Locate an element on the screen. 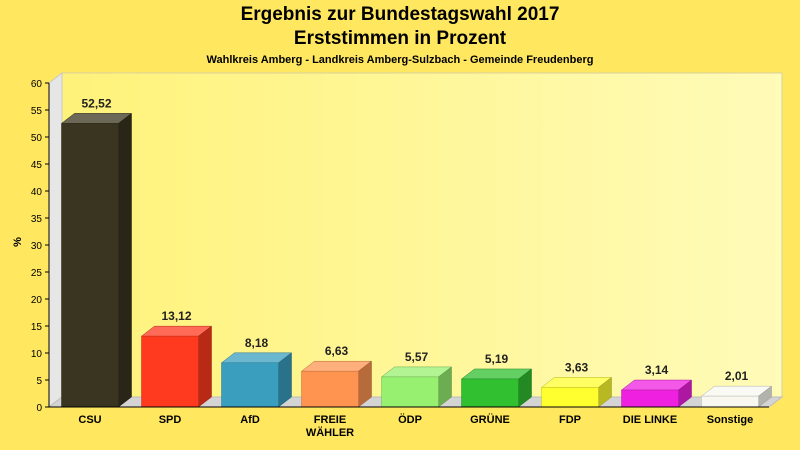 The image size is (800, 450). bar: 13,12 is located at coordinates (176, 358).